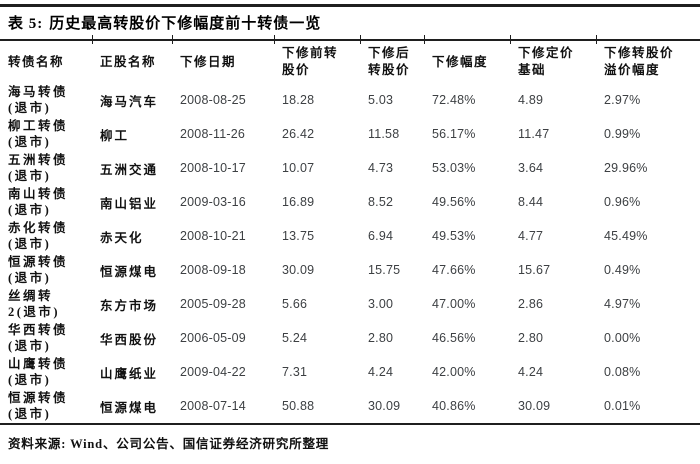 Image resolution: width=700 pixels, height=464 pixels. What do you see at coordinates (384, 406) in the screenshot?
I see `price-after-cell: 30.09` at bounding box center [384, 406].